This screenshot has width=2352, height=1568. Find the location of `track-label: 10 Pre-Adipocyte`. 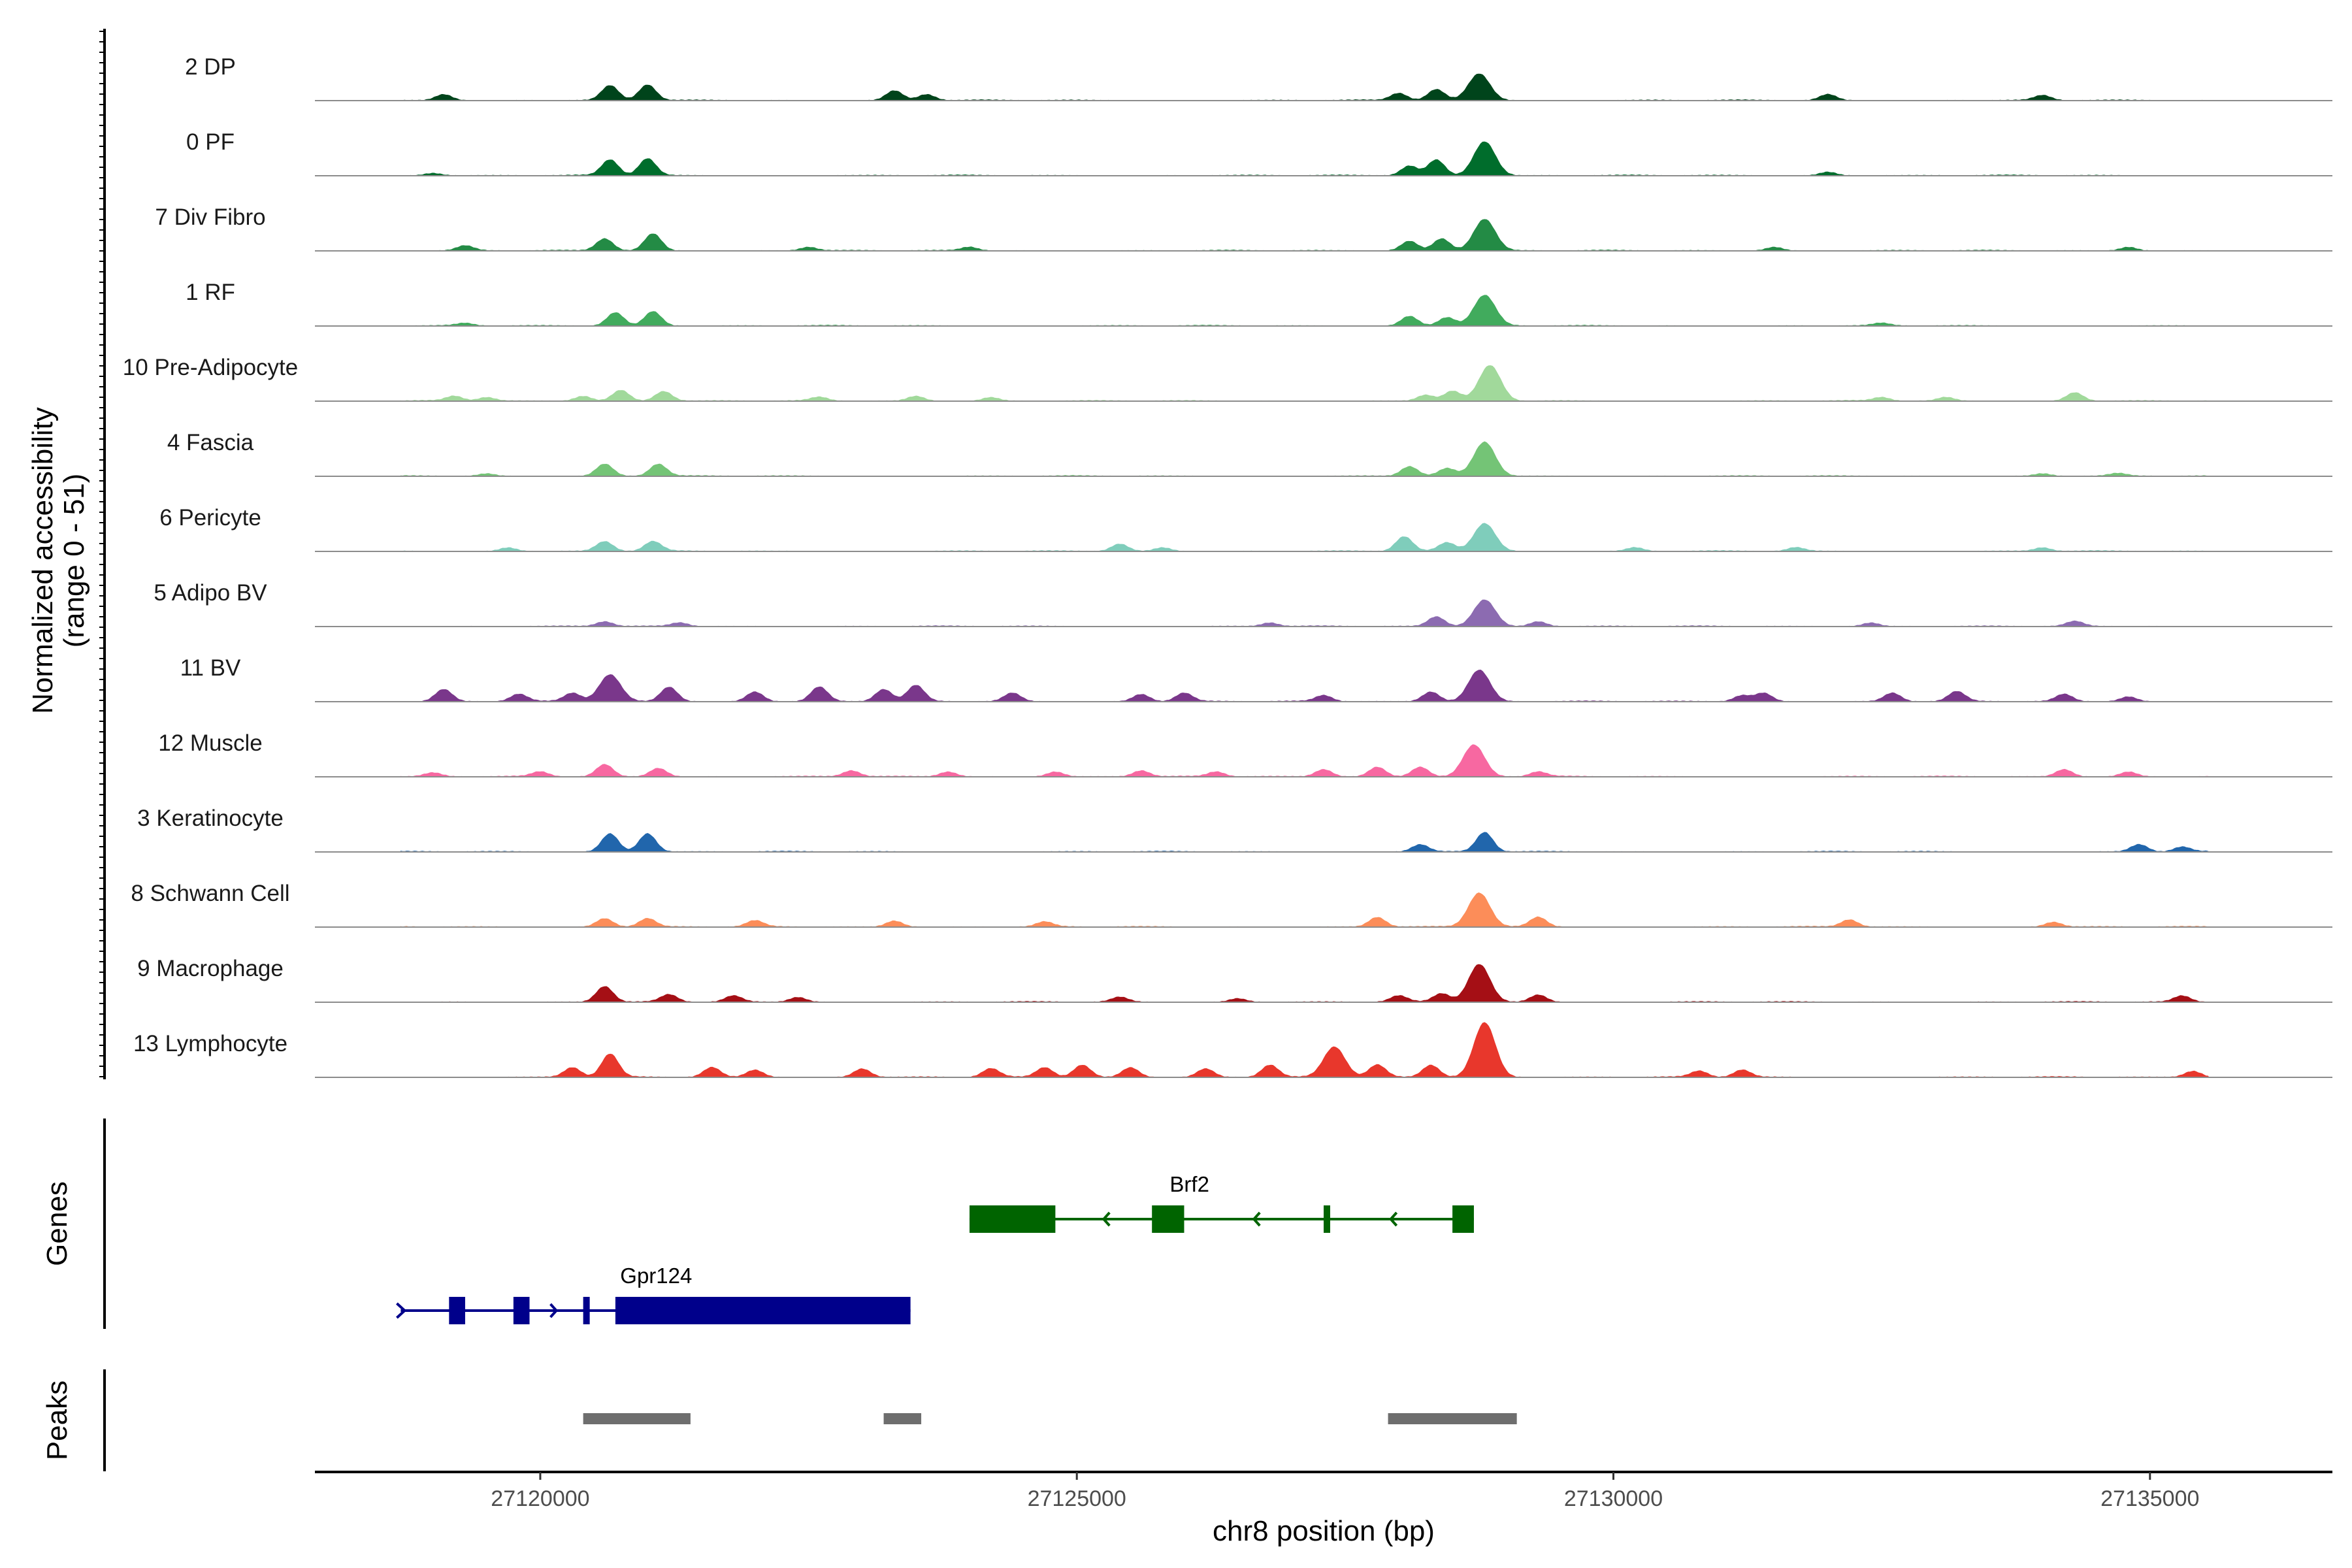

track-label: 10 Pre-Adipocyte is located at coordinates (210, 367).